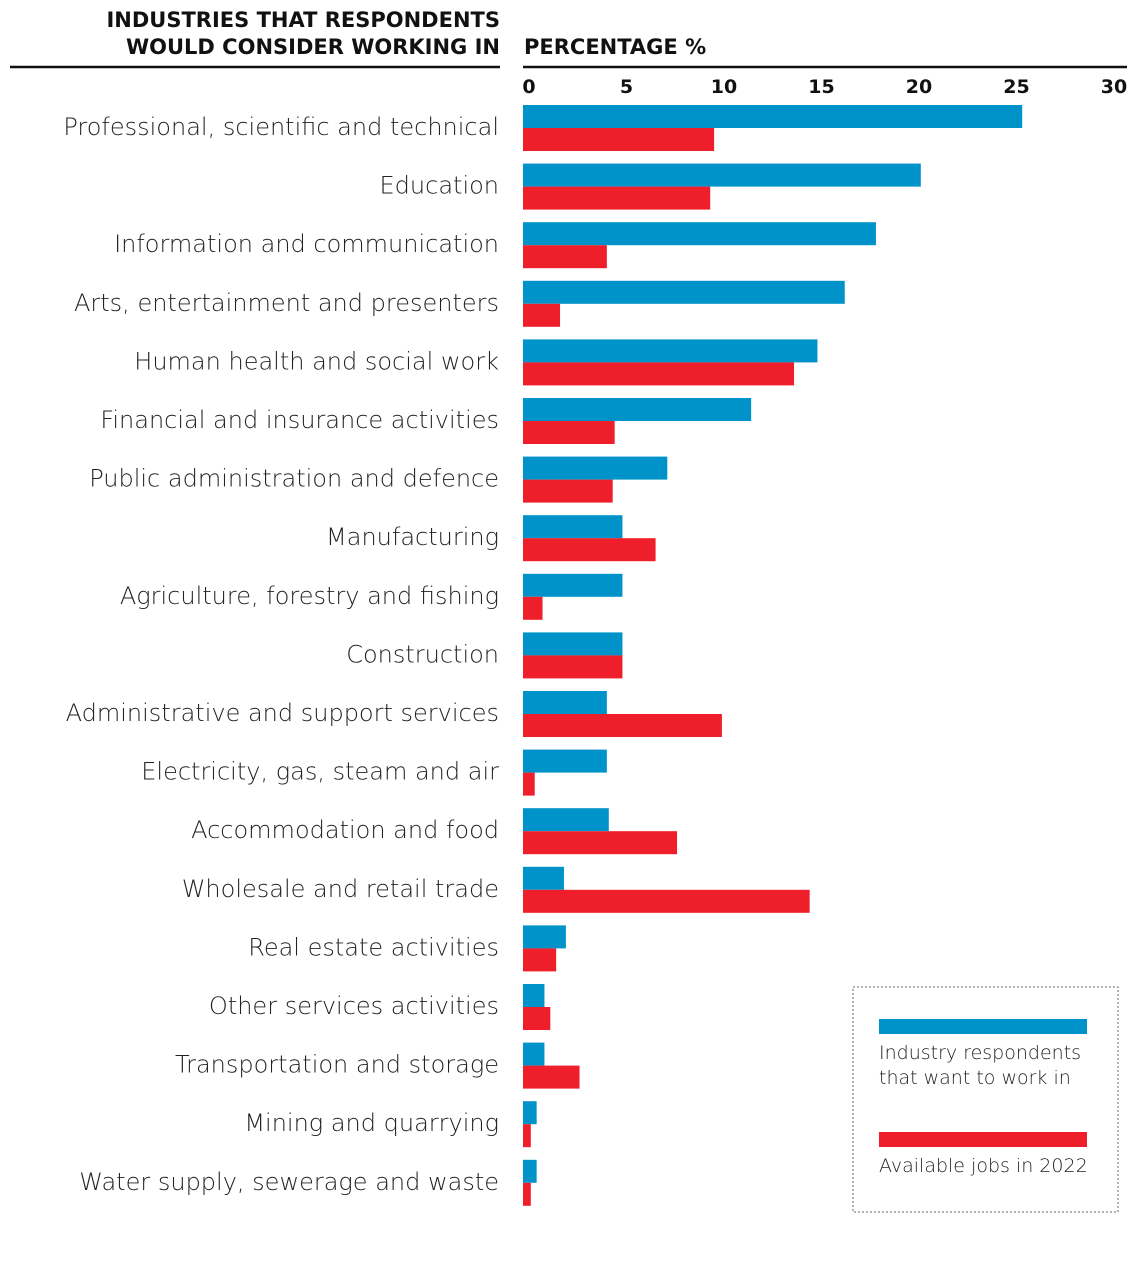 The height and width of the screenshot is (1261, 1129). I want to click on chart-title: WOULD CONSIDER WORKING IN, so click(313, 47).